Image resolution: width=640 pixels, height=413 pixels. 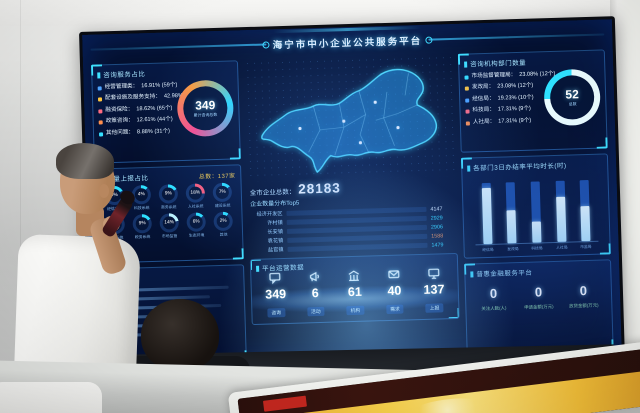 I want to click on gauge-label: 税务系统, so click(x=142, y=237).